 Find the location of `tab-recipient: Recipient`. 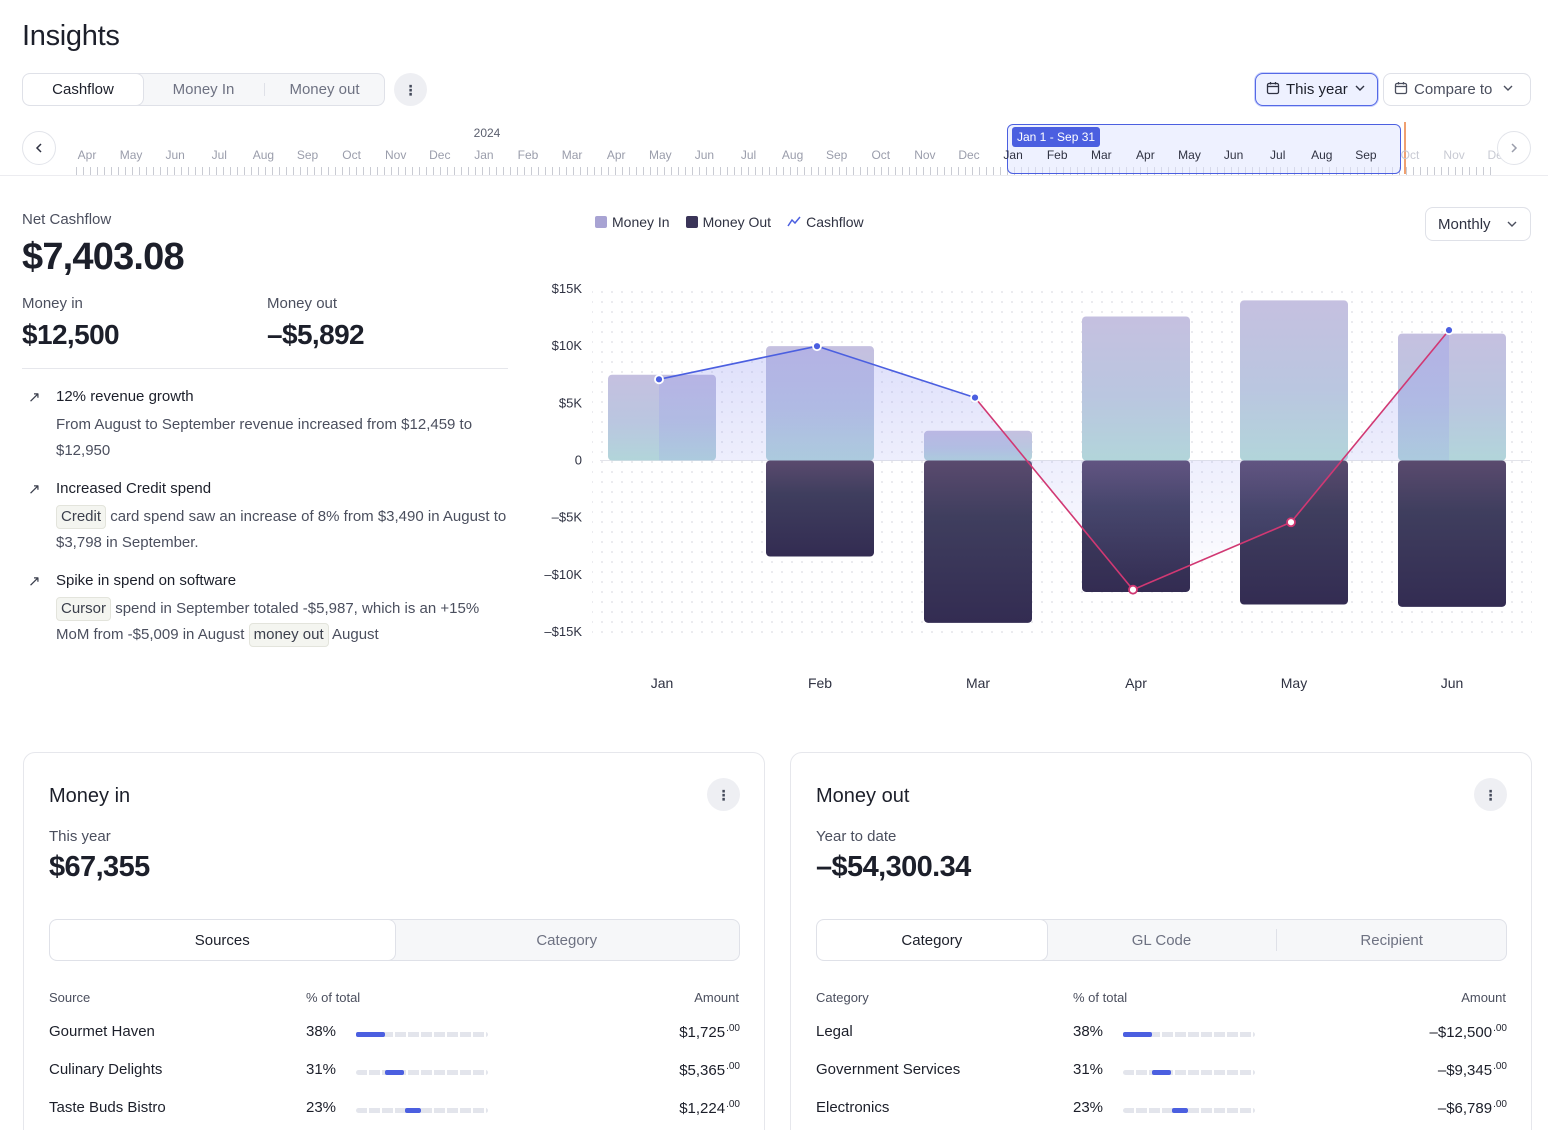

tab-recipient: Recipient is located at coordinates (1391, 940).